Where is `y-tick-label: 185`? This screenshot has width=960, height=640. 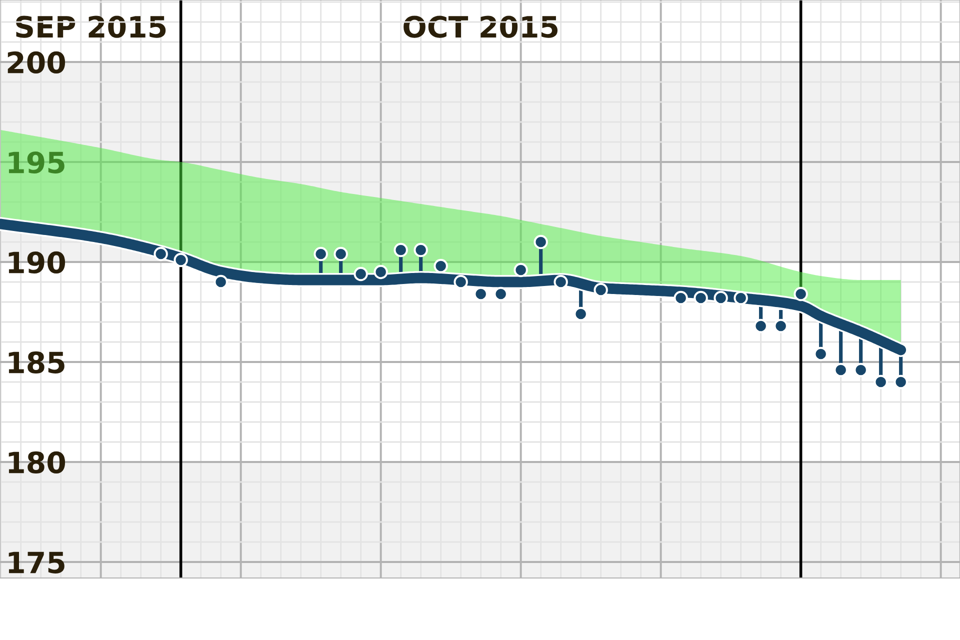
y-tick-label: 185 is located at coordinates (36, 362).